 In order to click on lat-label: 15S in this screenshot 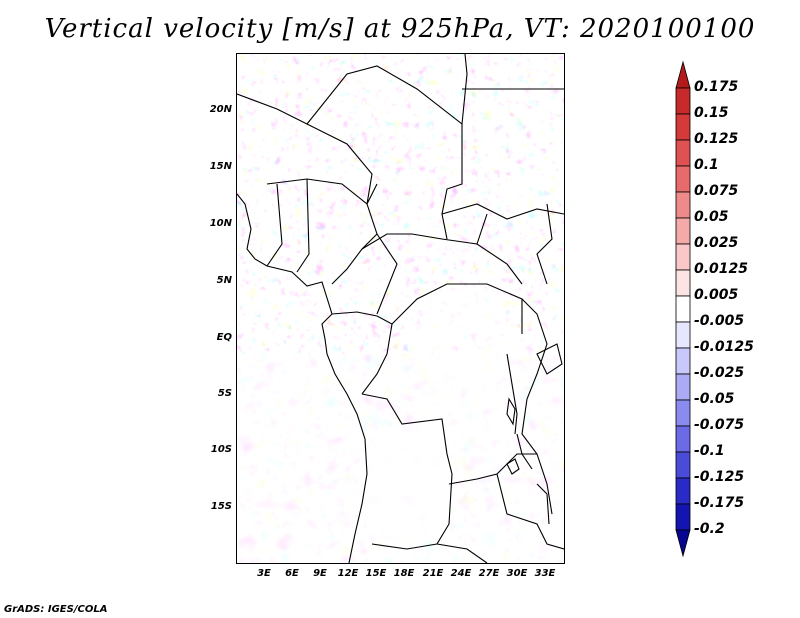, I will do `click(221, 506)`.